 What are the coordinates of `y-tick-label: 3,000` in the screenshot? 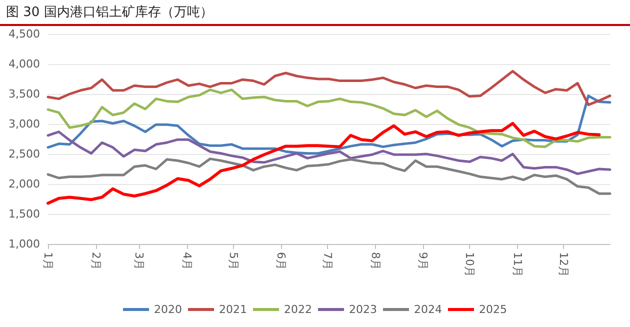 It's located at (24, 124).